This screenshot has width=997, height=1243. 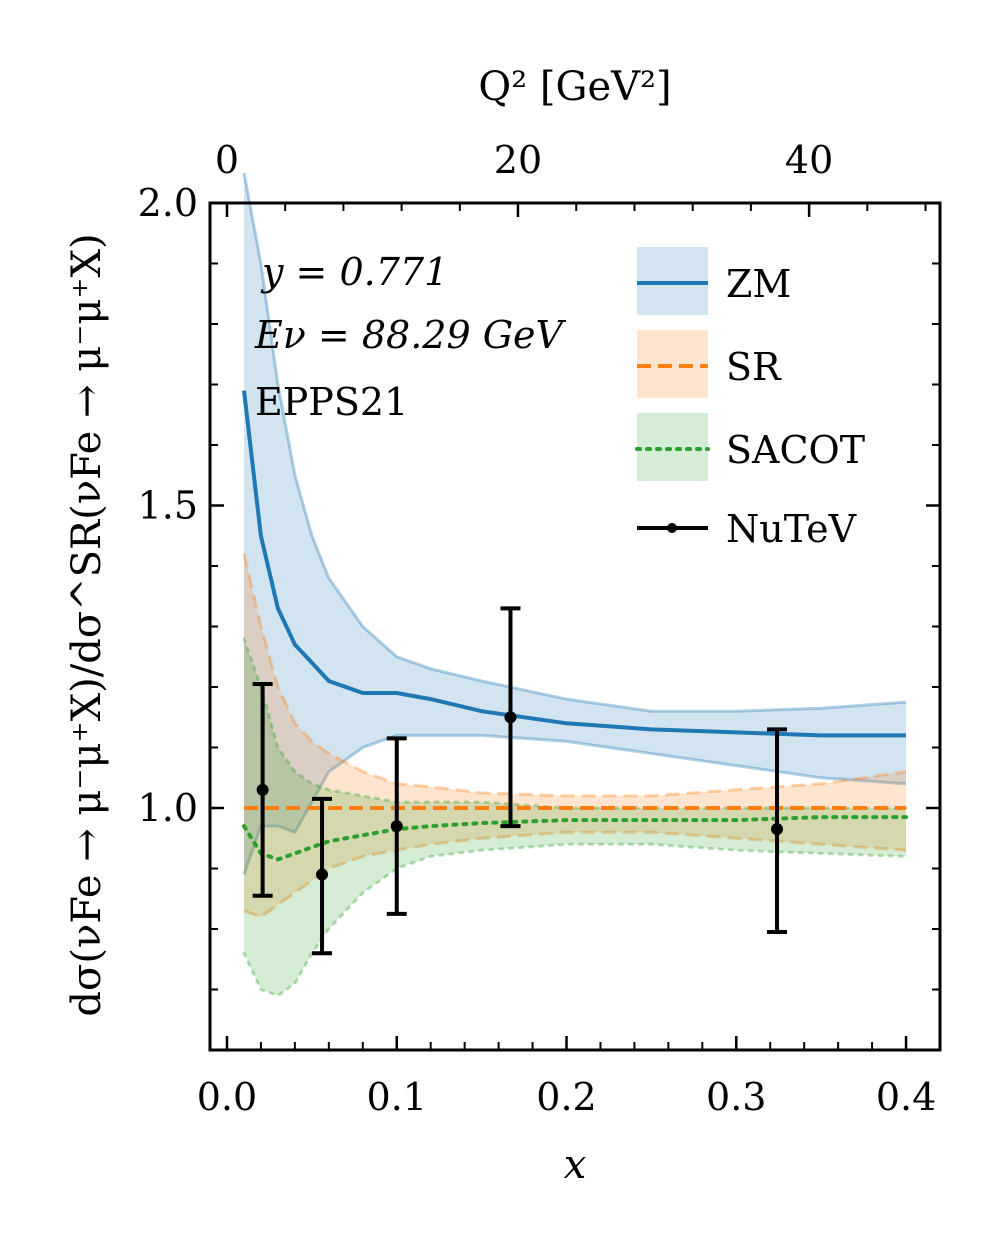 What do you see at coordinates (906, 1097) in the screenshot?
I see `x-tick-label: 0.4` at bounding box center [906, 1097].